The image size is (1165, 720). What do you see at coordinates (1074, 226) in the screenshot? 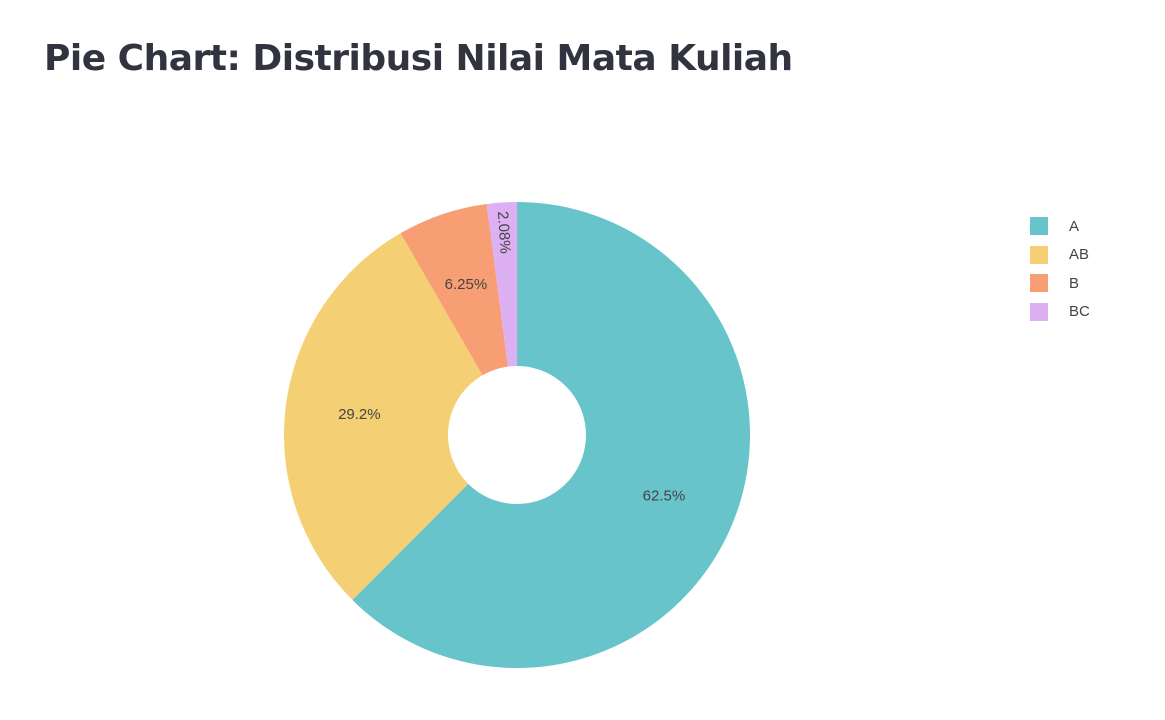
I see `legend-label: A` at bounding box center [1074, 226].